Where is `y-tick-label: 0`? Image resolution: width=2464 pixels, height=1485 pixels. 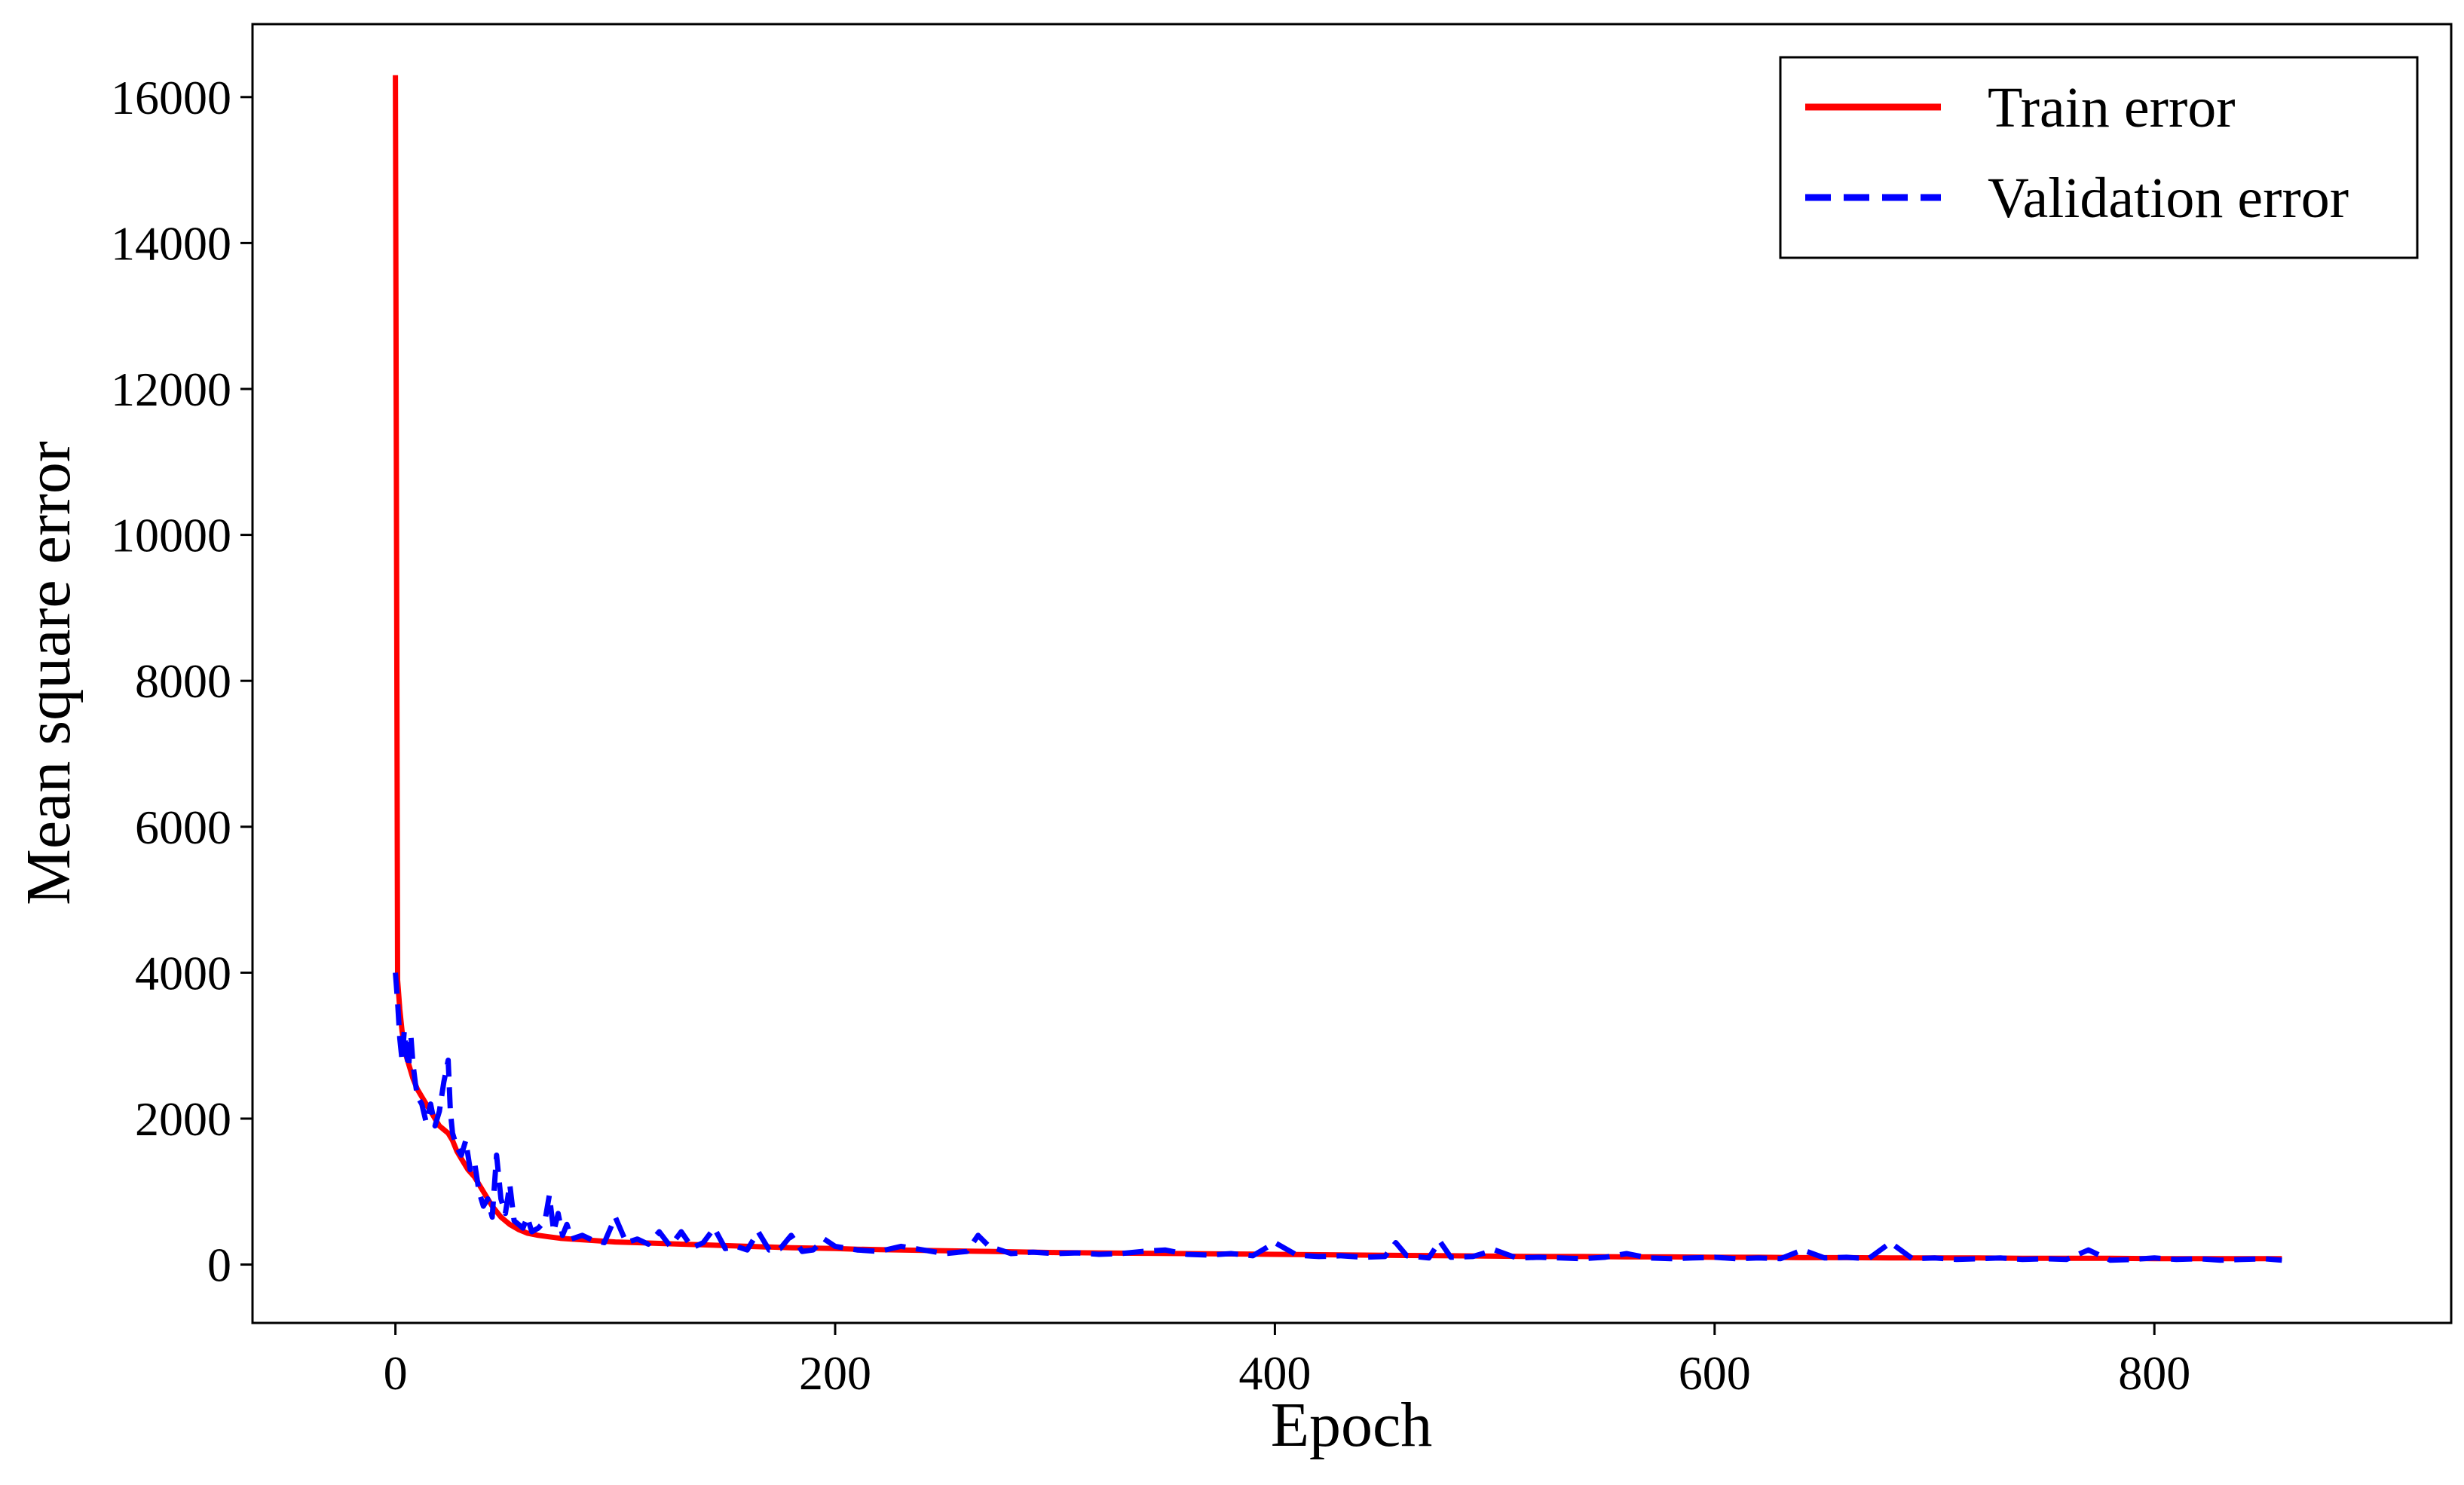 y-tick-label: 0 is located at coordinates (219, 1265).